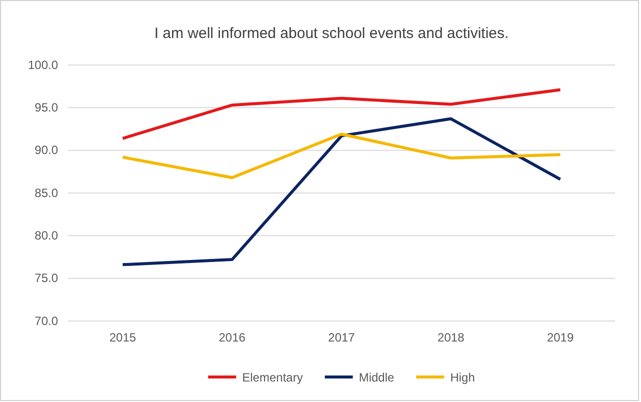 The height and width of the screenshot is (402, 641). I want to click on legend-label: Elementary, so click(272, 377).